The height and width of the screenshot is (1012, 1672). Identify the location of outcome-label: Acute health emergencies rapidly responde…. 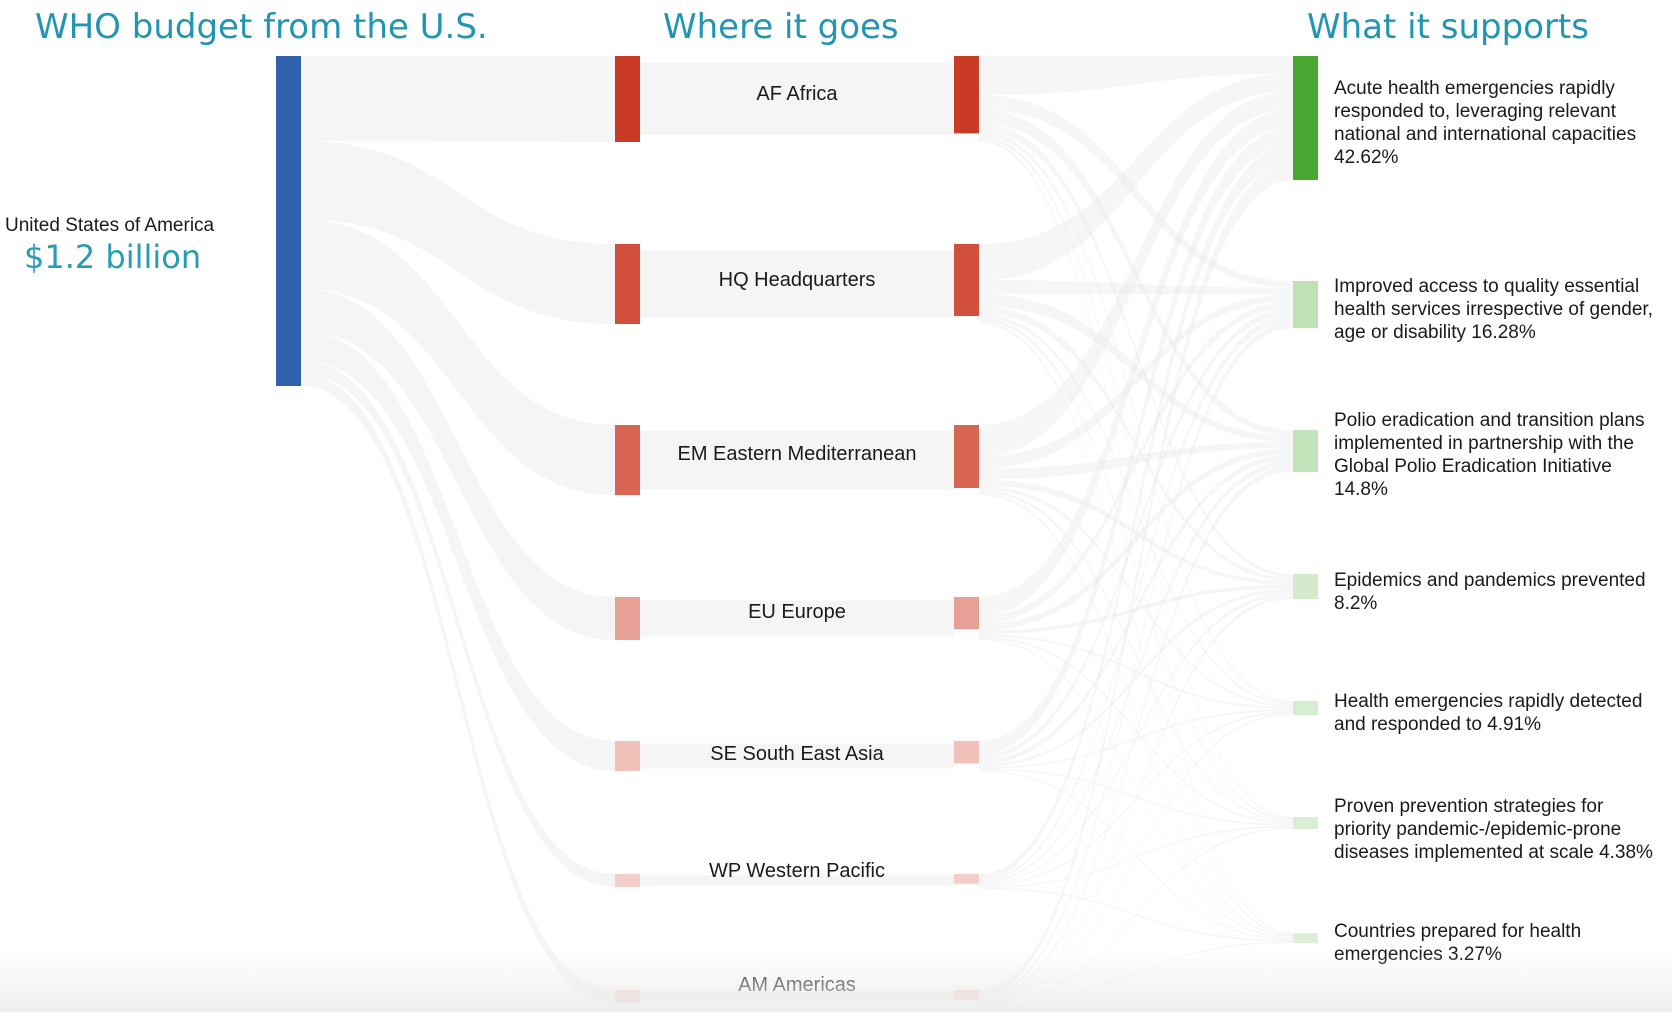
(1485, 123).